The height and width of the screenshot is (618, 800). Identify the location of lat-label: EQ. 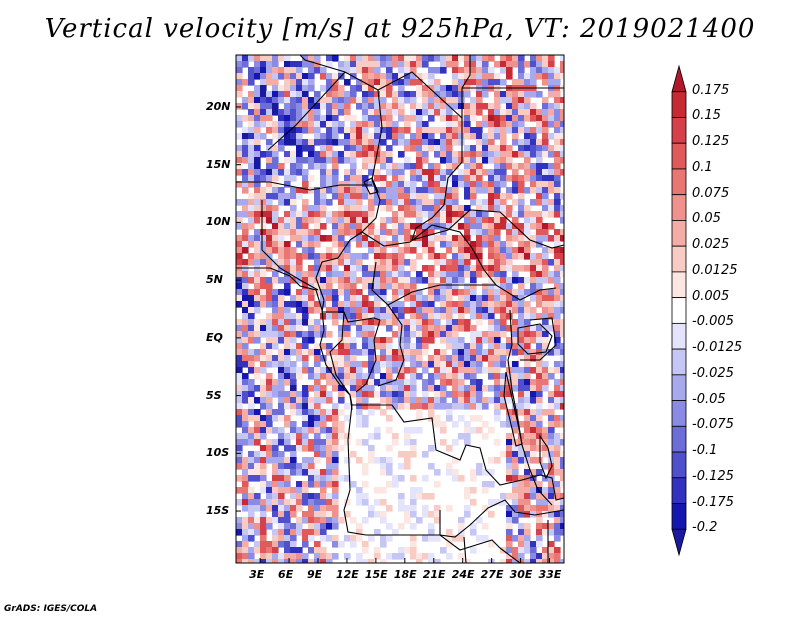
(214, 337).